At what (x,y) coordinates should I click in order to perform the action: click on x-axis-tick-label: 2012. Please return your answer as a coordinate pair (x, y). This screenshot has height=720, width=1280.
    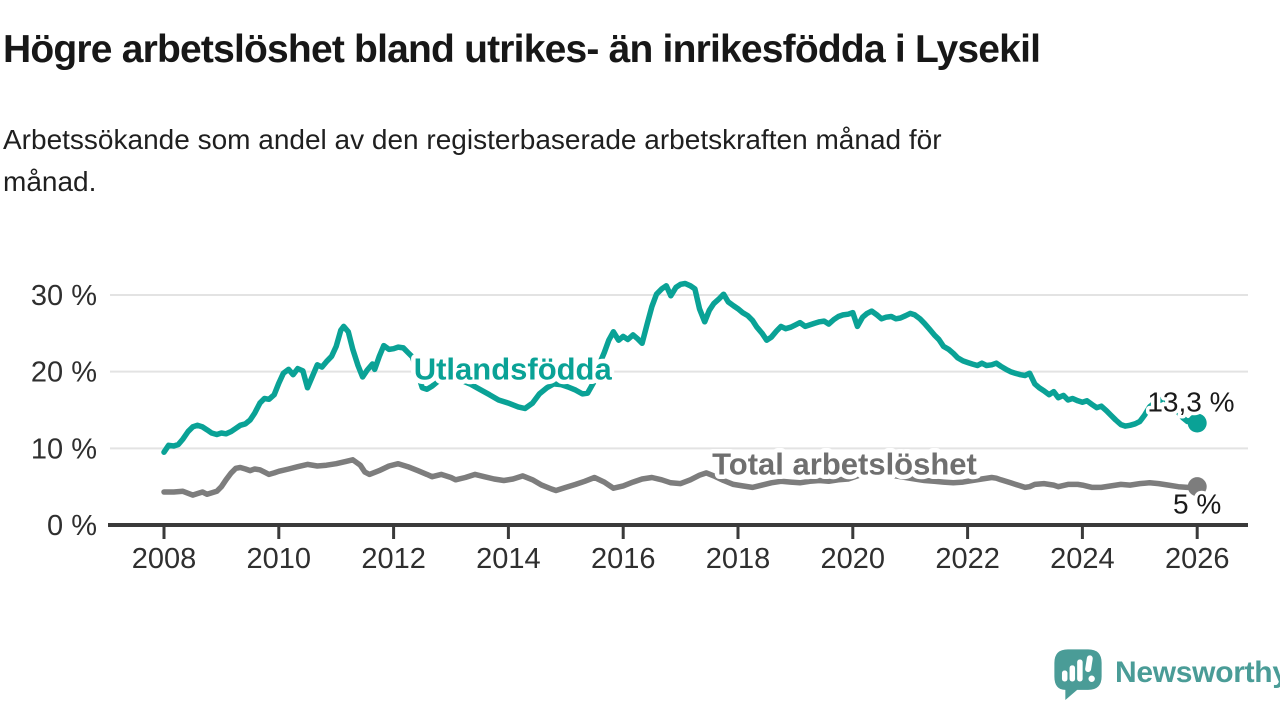
    Looking at the image, I should click on (393, 559).